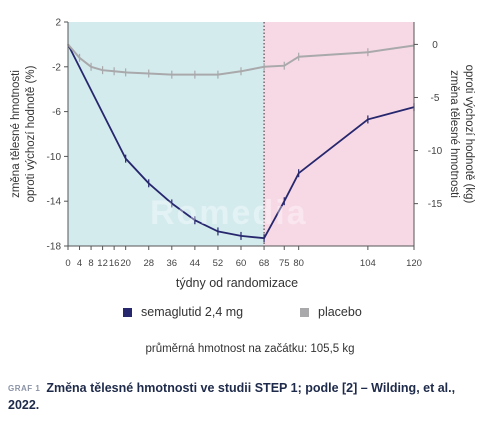 Image resolution: width=500 pixels, height=431 pixels. What do you see at coordinates (56, 67) in the screenshot?
I see `left-tick-label: -2` at bounding box center [56, 67].